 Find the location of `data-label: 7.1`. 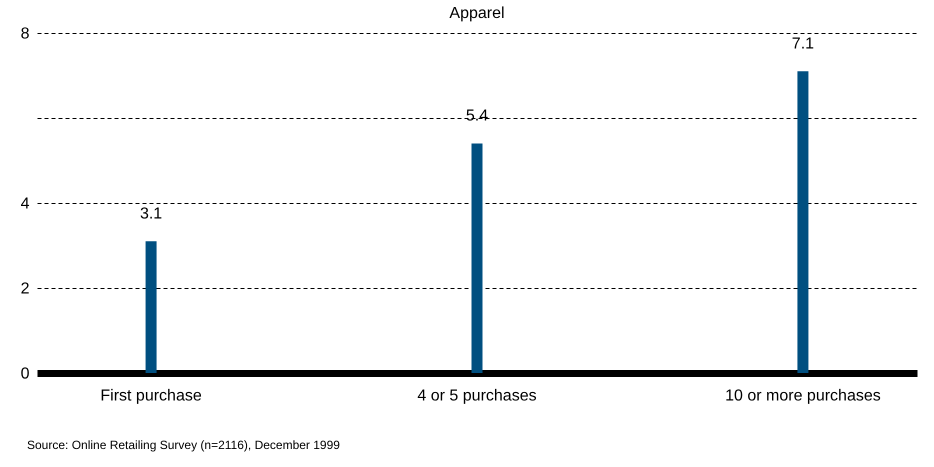

data-label: 7.1 is located at coordinates (803, 43).